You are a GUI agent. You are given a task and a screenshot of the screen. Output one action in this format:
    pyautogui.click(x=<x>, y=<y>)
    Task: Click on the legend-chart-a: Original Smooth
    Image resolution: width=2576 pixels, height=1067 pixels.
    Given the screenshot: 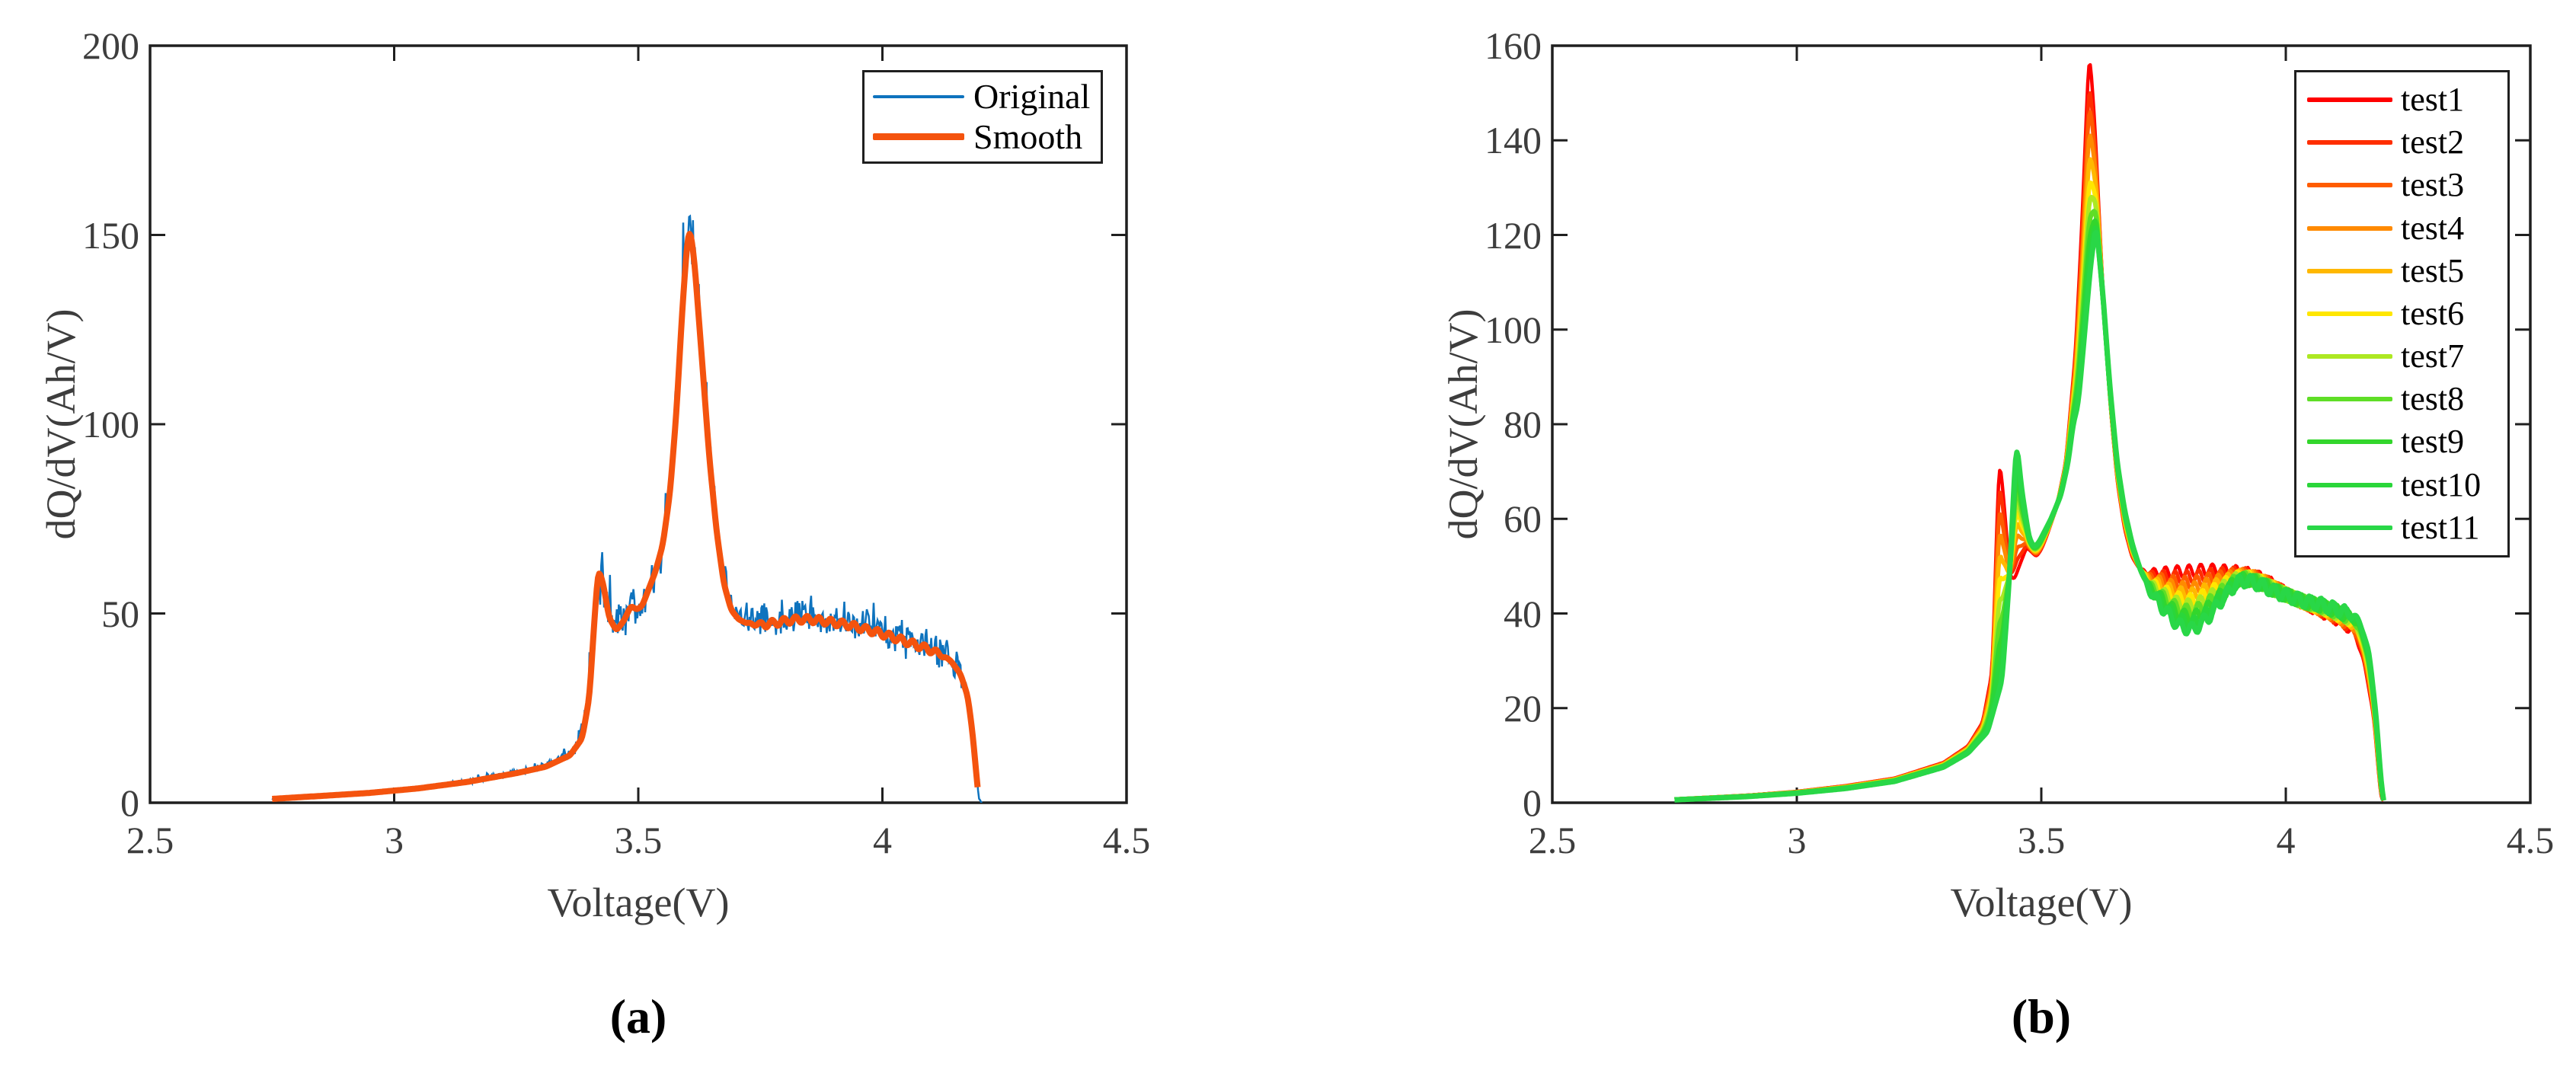 What is the action you would take?
    pyautogui.click(x=983, y=117)
    